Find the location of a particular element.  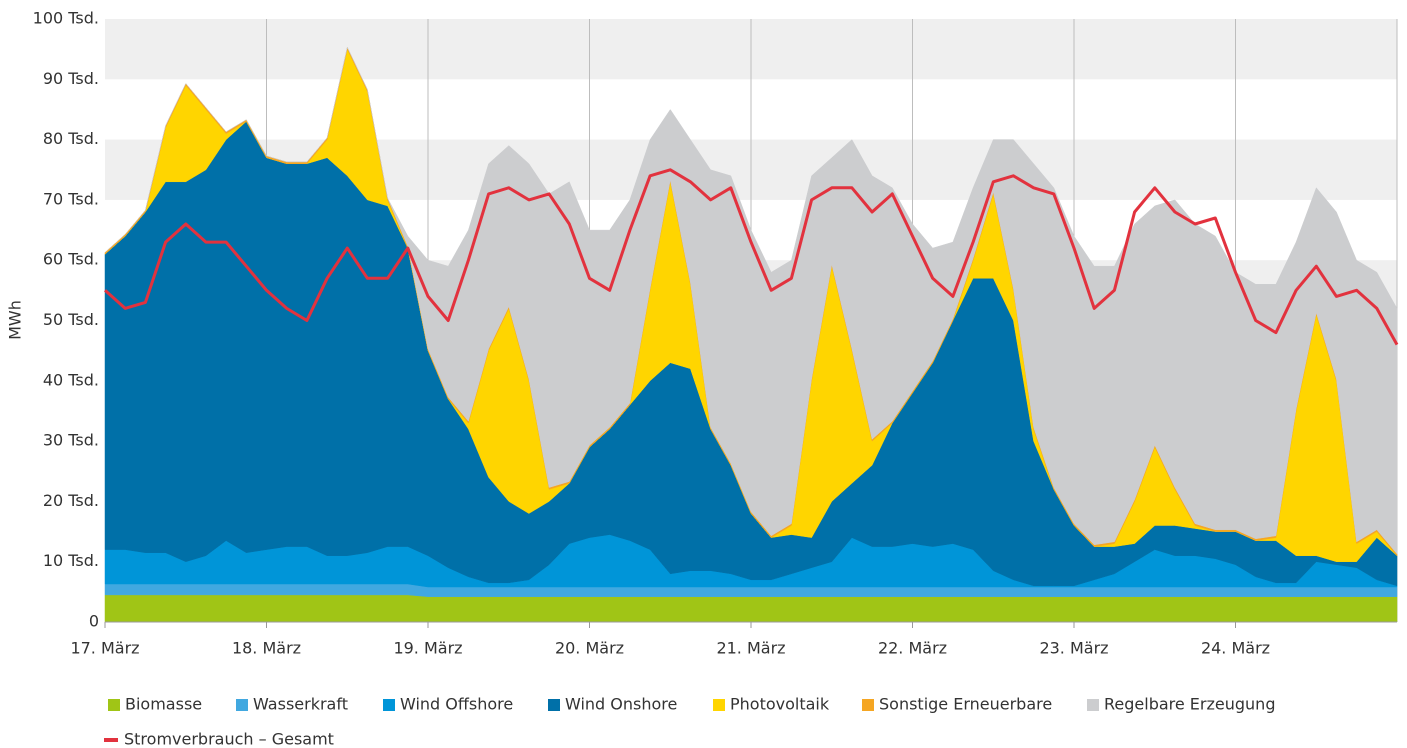

y-tick-label: 20 Tsd. is located at coordinates (71, 500).